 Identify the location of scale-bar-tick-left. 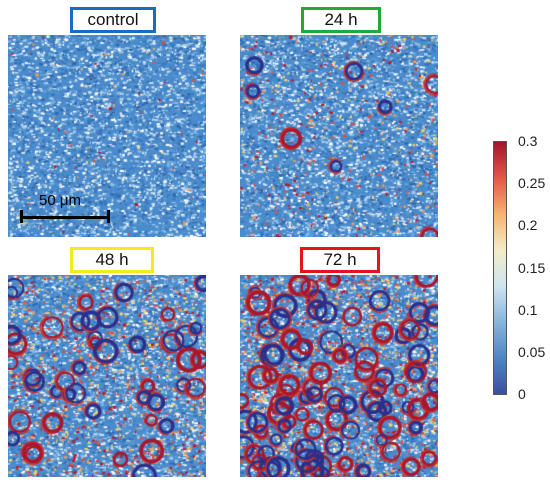
(21, 216).